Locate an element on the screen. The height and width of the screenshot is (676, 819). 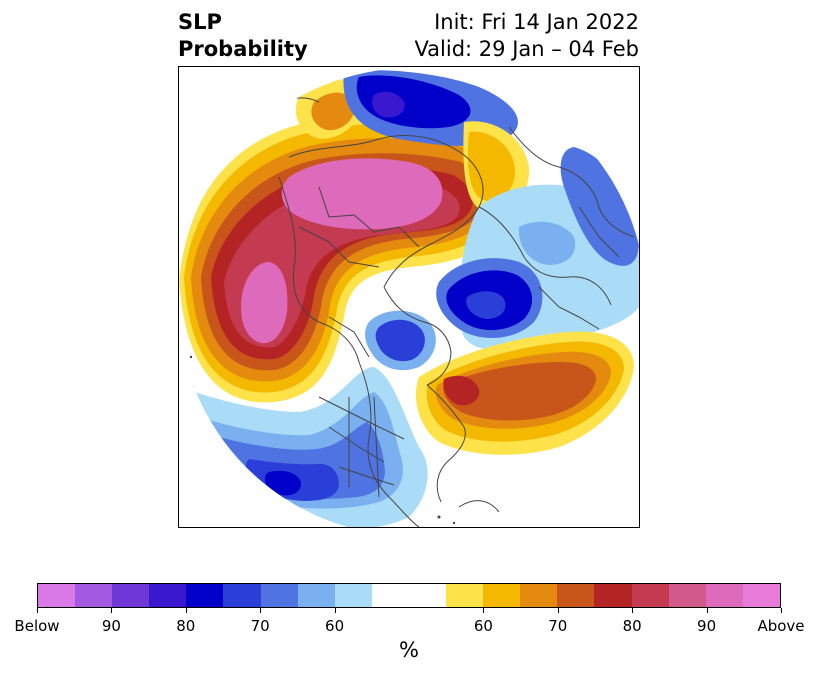
above-strong-pacific is located at coordinates (264, 303).